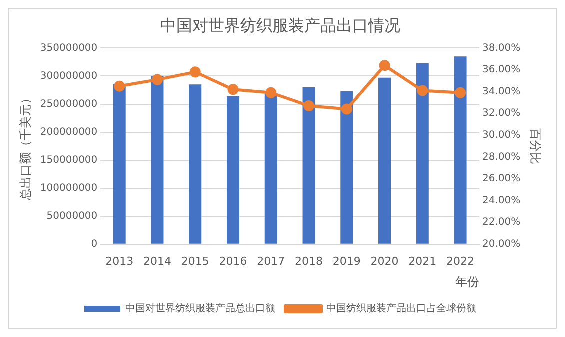 This screenshot has height=337, width=565. What do you see at coordinates (422, 261) in the screenshot?
I see `x-tick-label: 2021` at bounding box center [422, 261].